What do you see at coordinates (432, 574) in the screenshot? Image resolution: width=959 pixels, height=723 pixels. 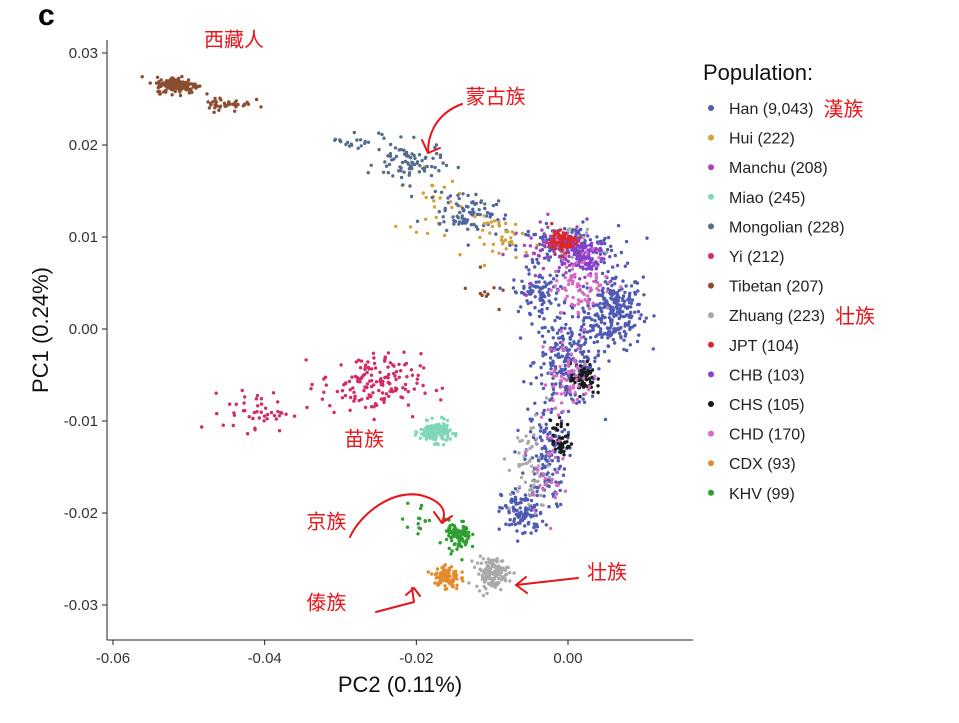 I see `point-cdx` at bounding box center [432, 574].